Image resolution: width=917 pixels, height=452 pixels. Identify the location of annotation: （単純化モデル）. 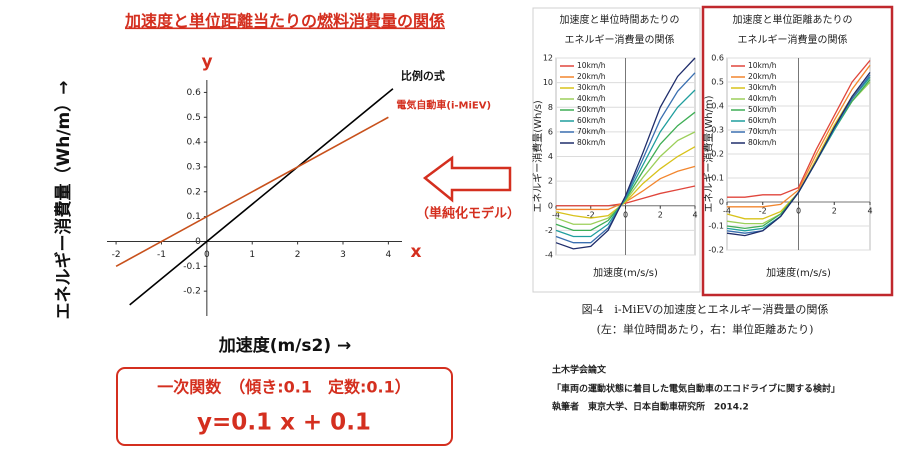
(468, 214).